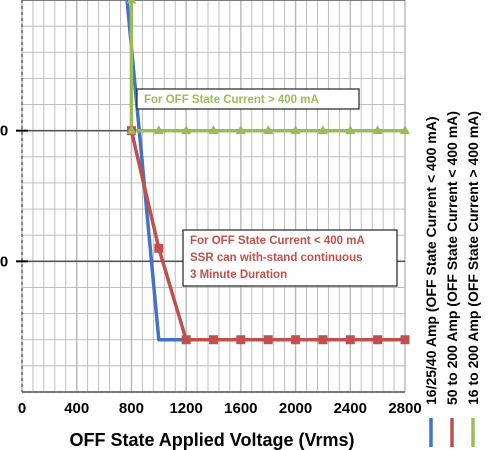  What do you see at coordinates (231, 100) in the screenshot?
I see `annotation-text: For OFF State Current > 400 mA` at bounding box center [231, 100].